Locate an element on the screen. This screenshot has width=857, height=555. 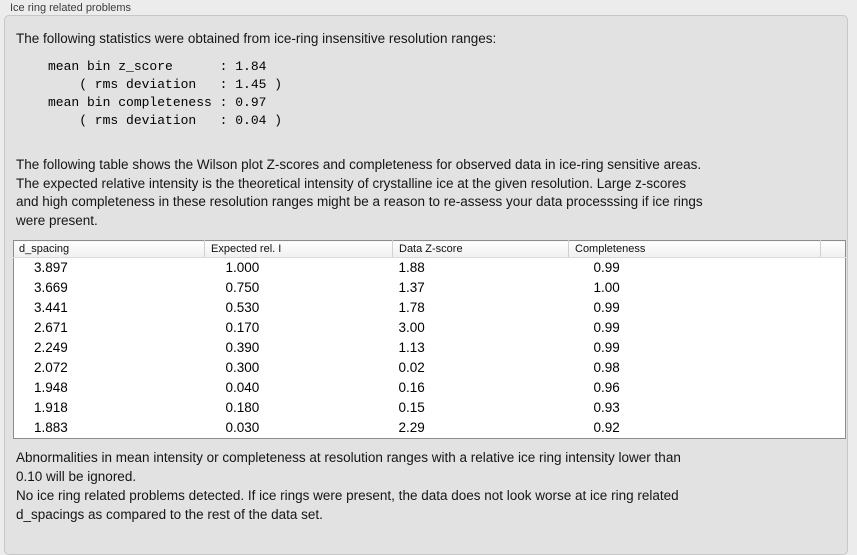
table-cell: 0.98 is located at coordinates (606, 367).